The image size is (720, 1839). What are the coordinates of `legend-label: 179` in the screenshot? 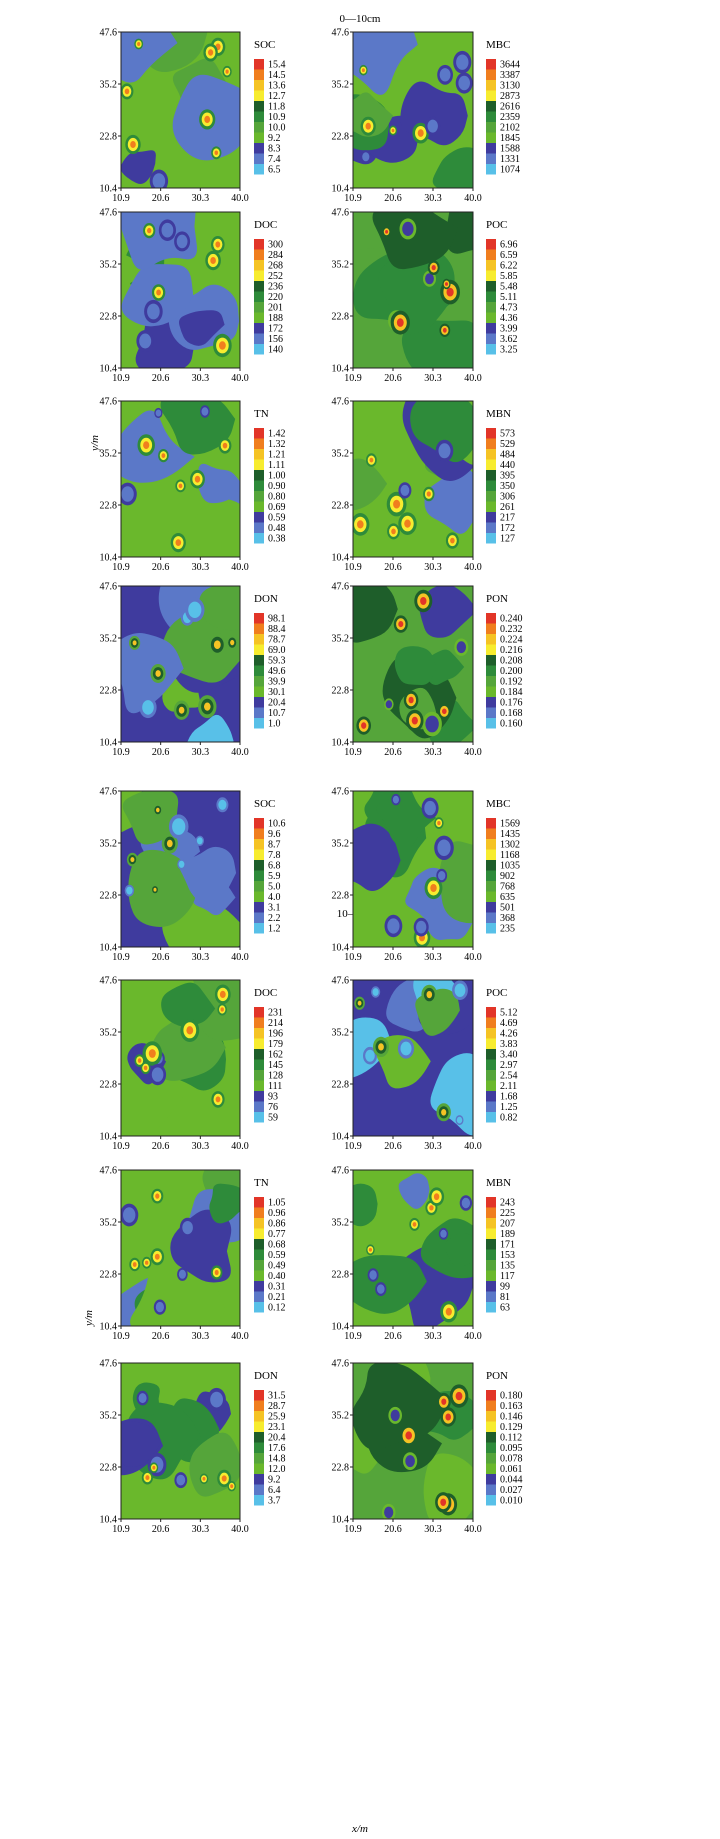 It's located at (275, 1044).